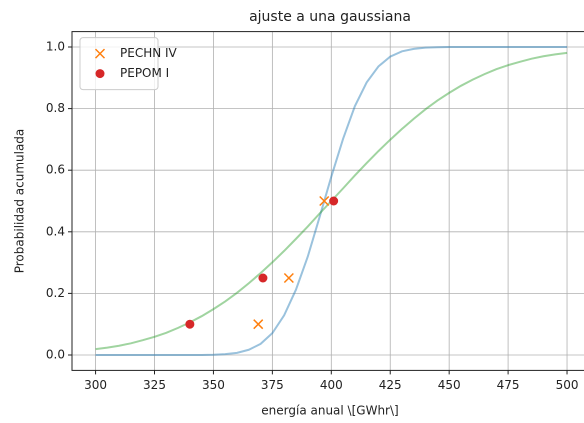  Describe the element at coordinates (55, 108) in the screenshot. I see `y-tick-label: 0.8` at that location.